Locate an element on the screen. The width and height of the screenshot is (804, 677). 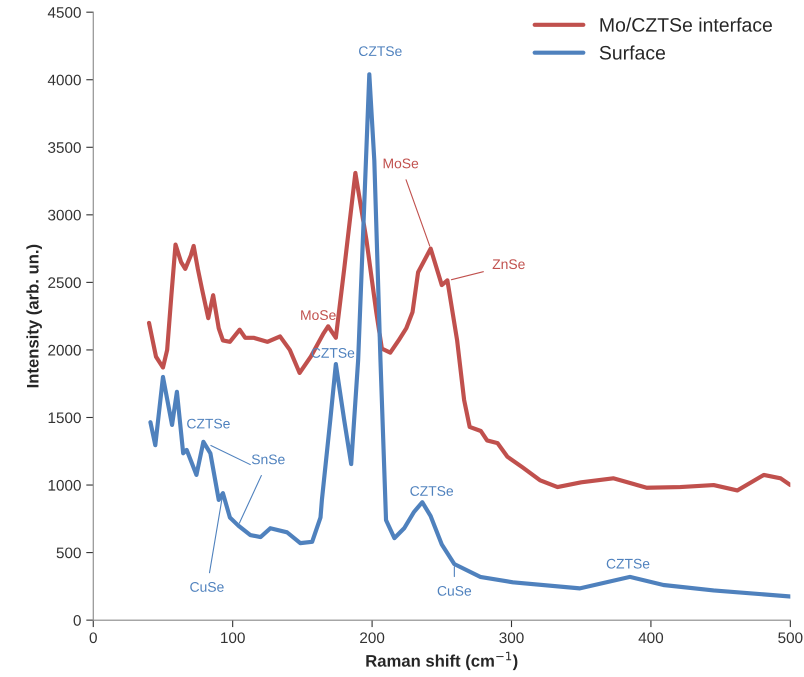
y-tick-label: 3000 is located at coordinates (64, 215).